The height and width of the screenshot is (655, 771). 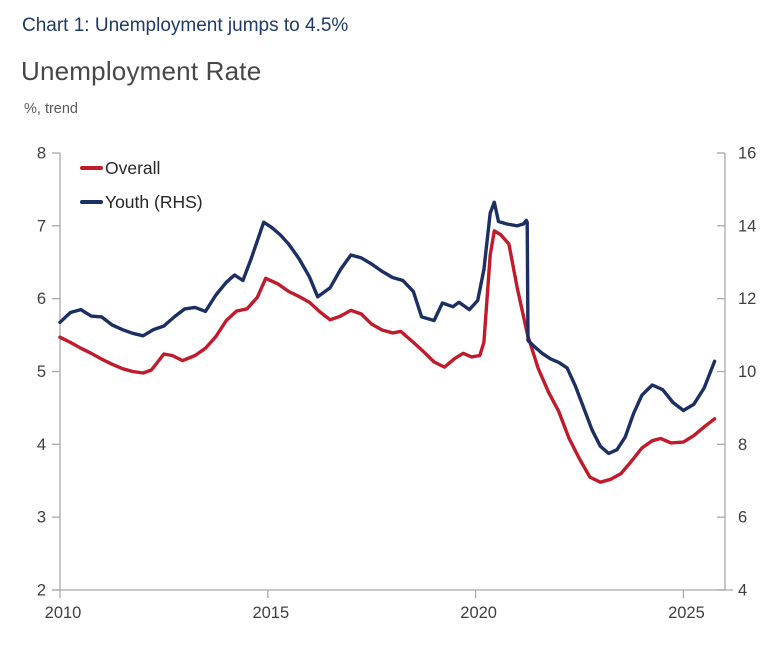 I want to click on x-axis-tick-label: 2020, so click(x=478, y=613).